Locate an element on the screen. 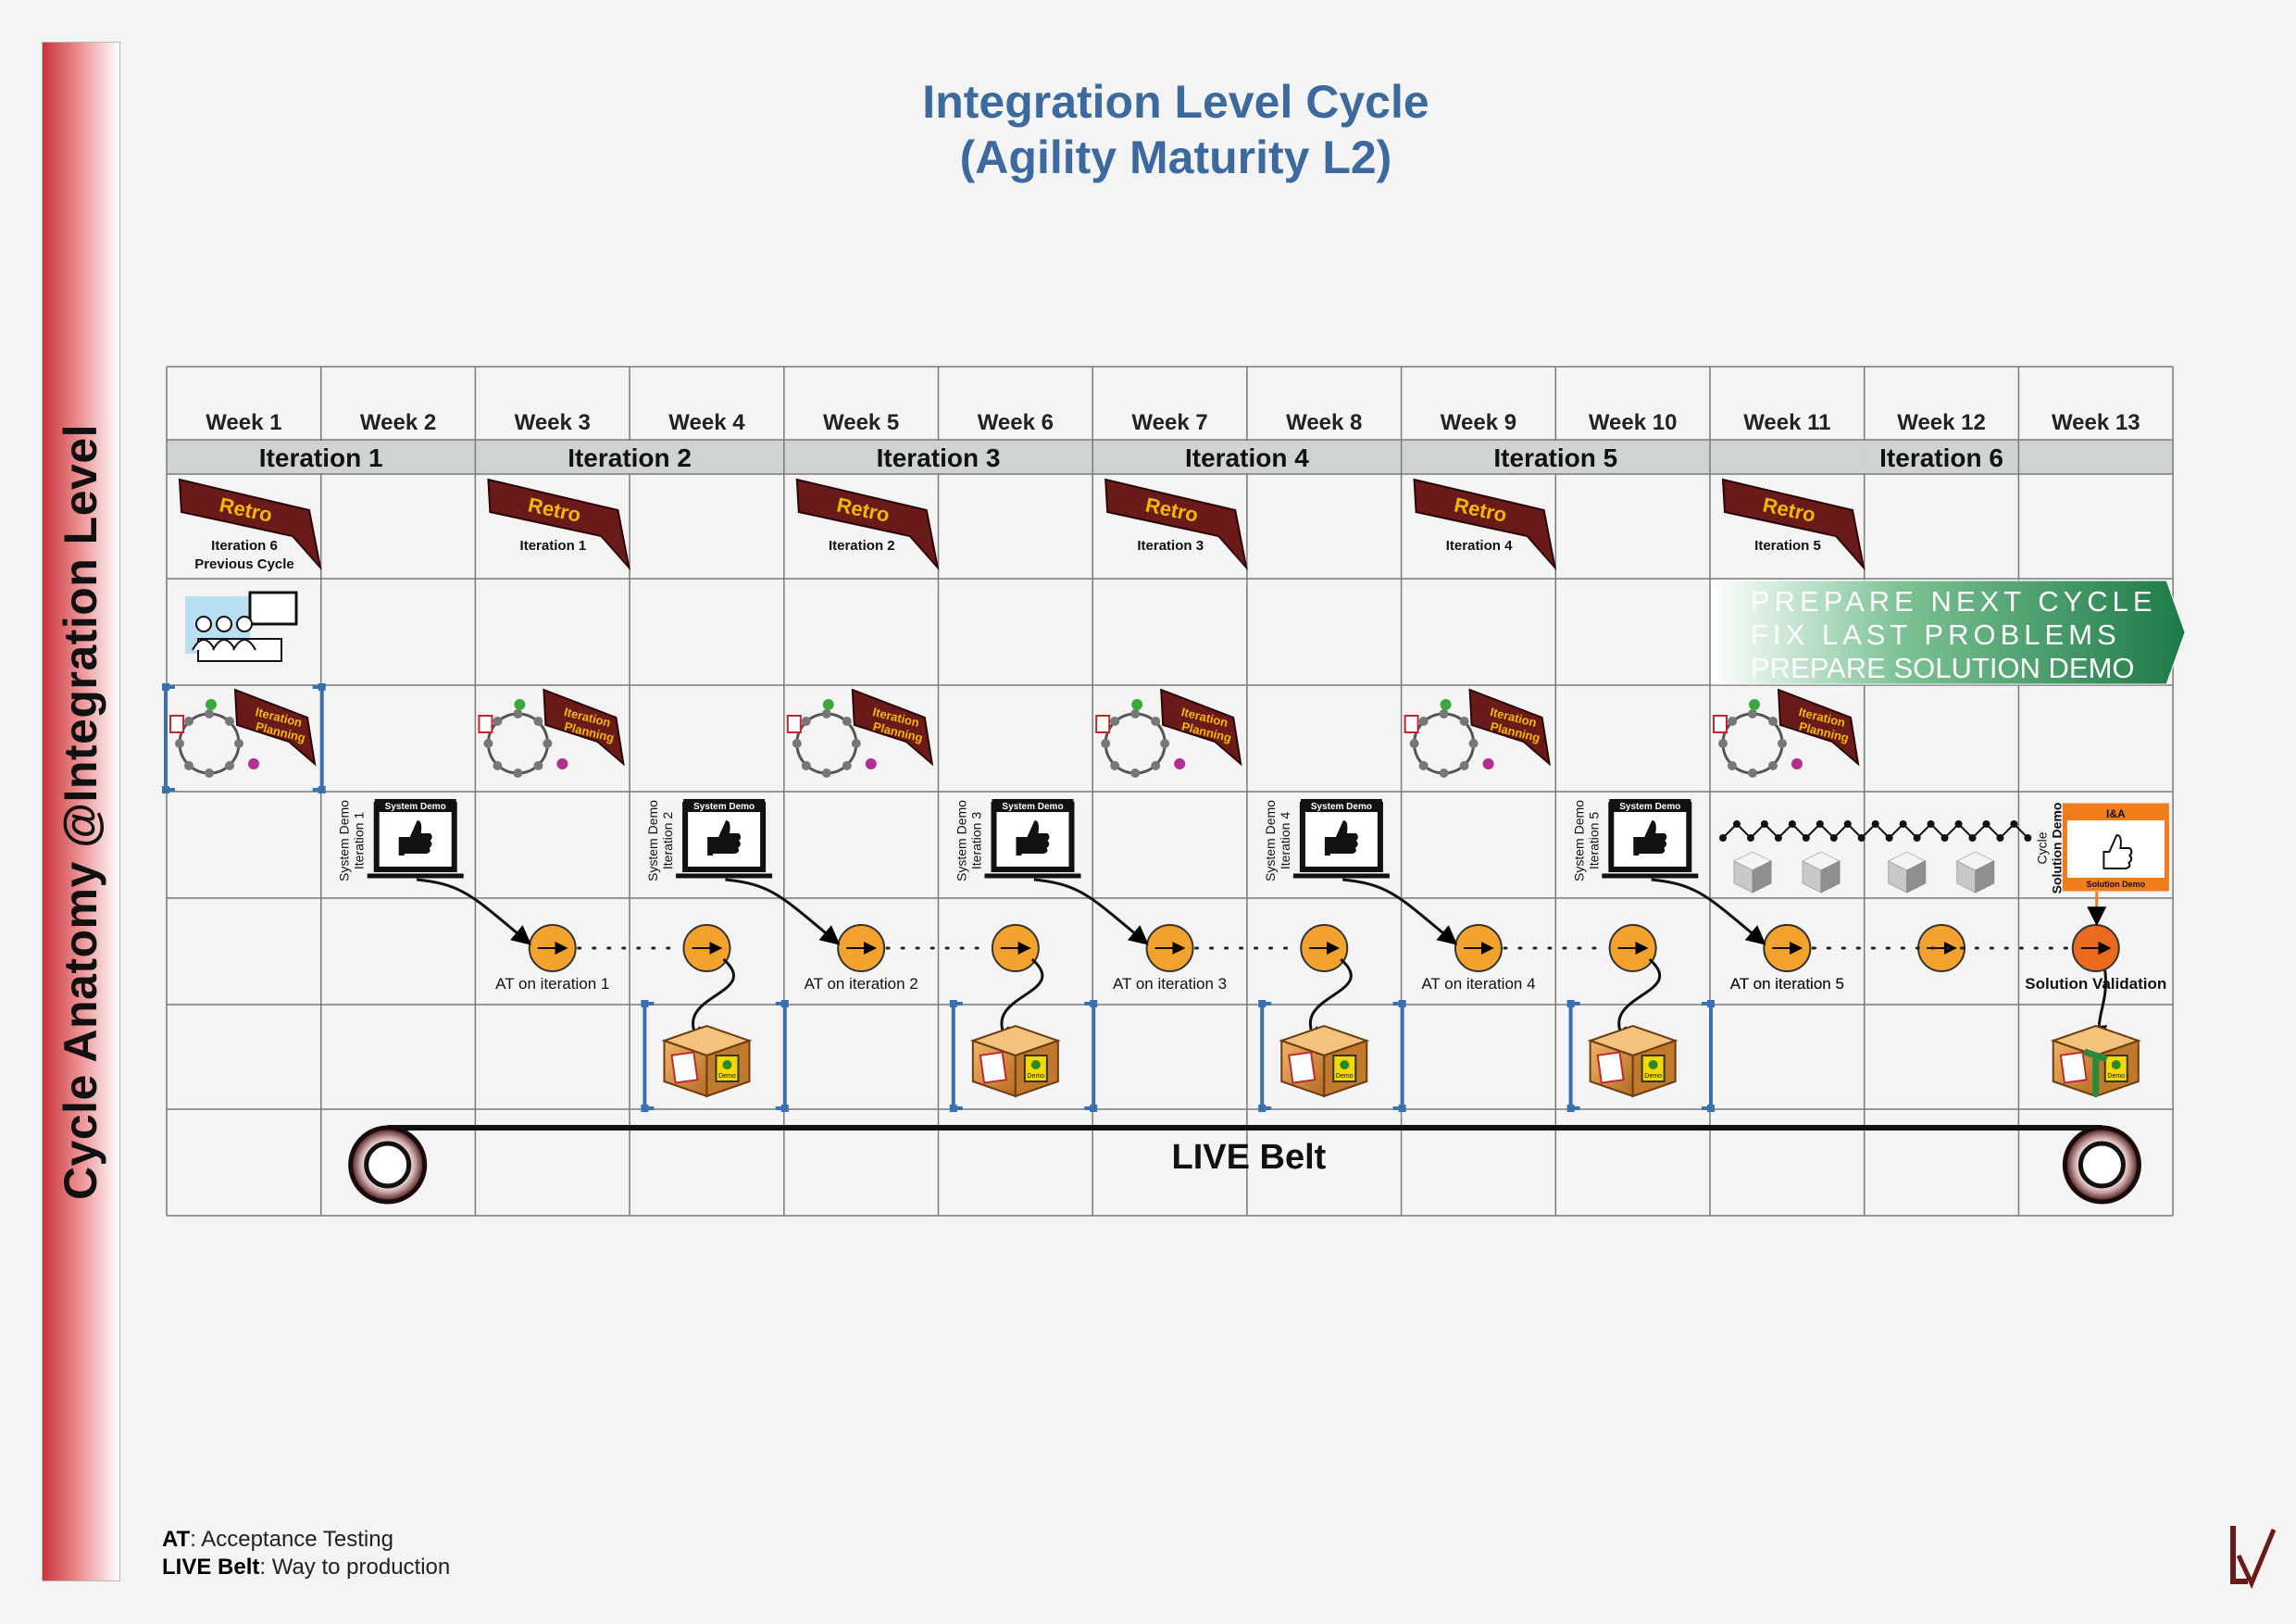  cube-icon is located at coordinates (1975, 872).